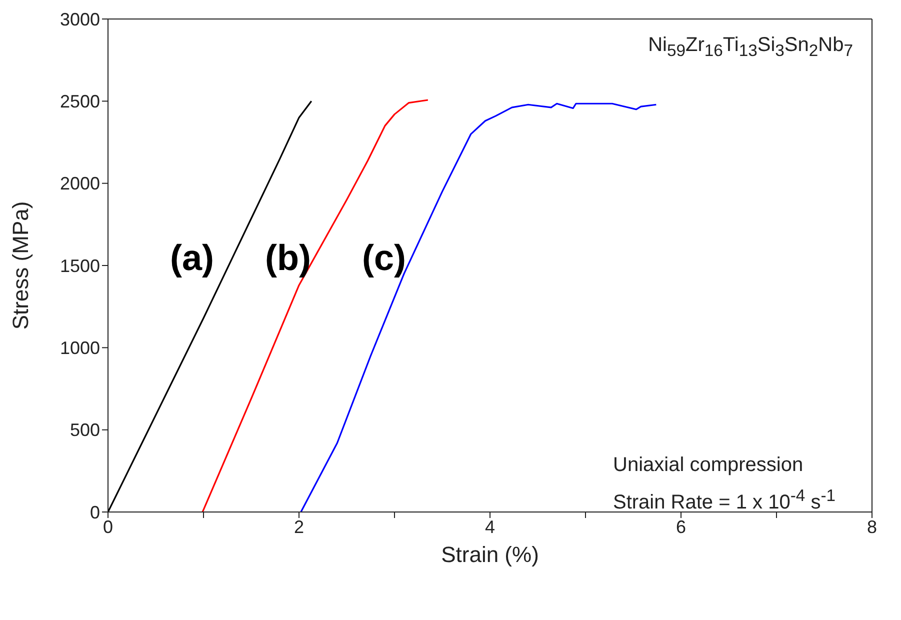 The height and width of the screenshot is (620, 901). Describe the element at coordinates (85, 430) in the screenshot. I see `y-tick-label: 500` at that location.